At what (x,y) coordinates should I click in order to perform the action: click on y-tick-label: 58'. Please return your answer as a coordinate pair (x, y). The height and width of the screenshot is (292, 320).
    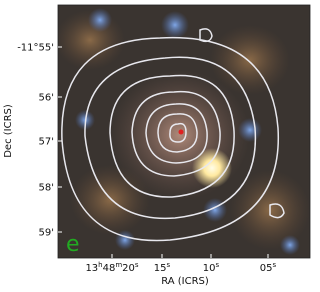
    Looking at the image, I should click on (46, 188).